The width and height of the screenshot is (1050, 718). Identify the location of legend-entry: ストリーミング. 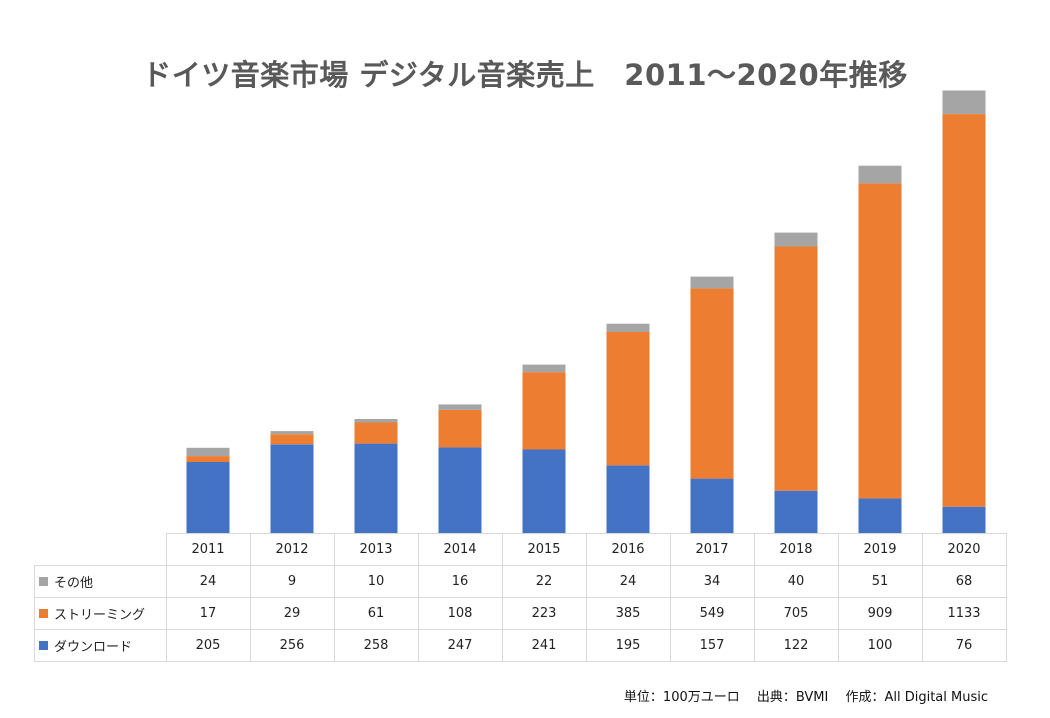
(100, 613).